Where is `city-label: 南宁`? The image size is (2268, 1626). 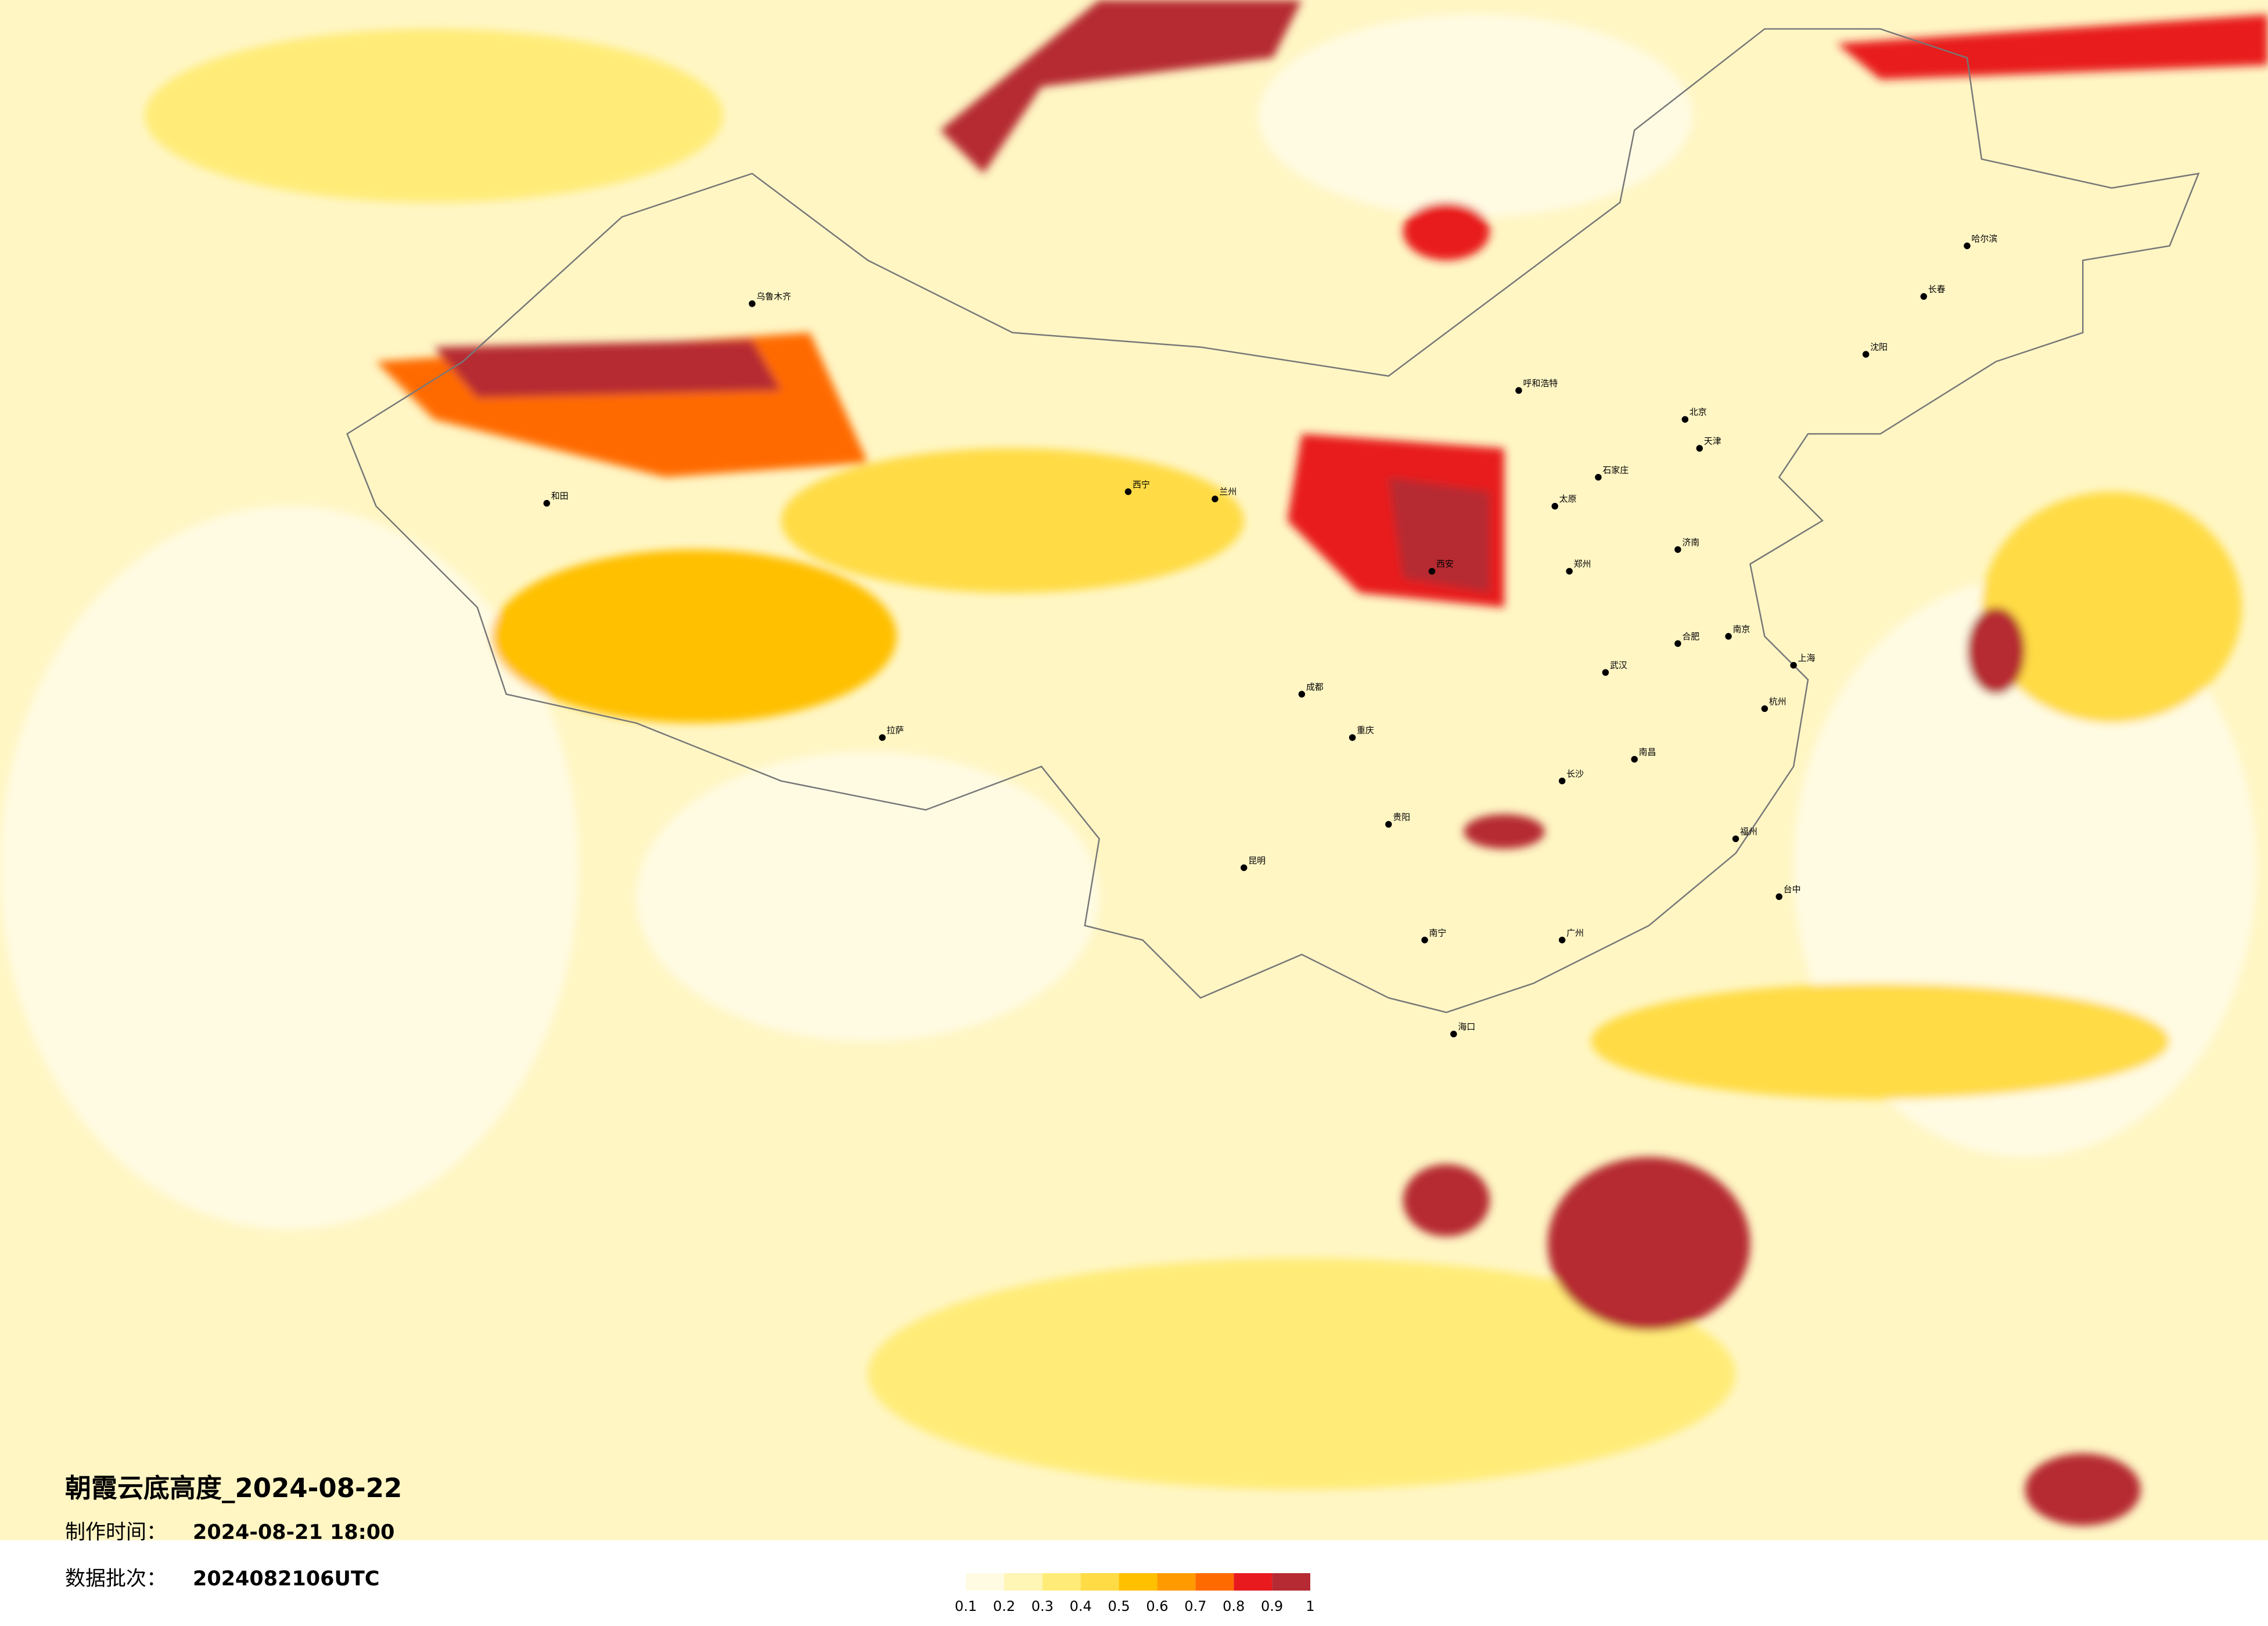
city-label: 南宁 is located at coordinates (1438, 933).